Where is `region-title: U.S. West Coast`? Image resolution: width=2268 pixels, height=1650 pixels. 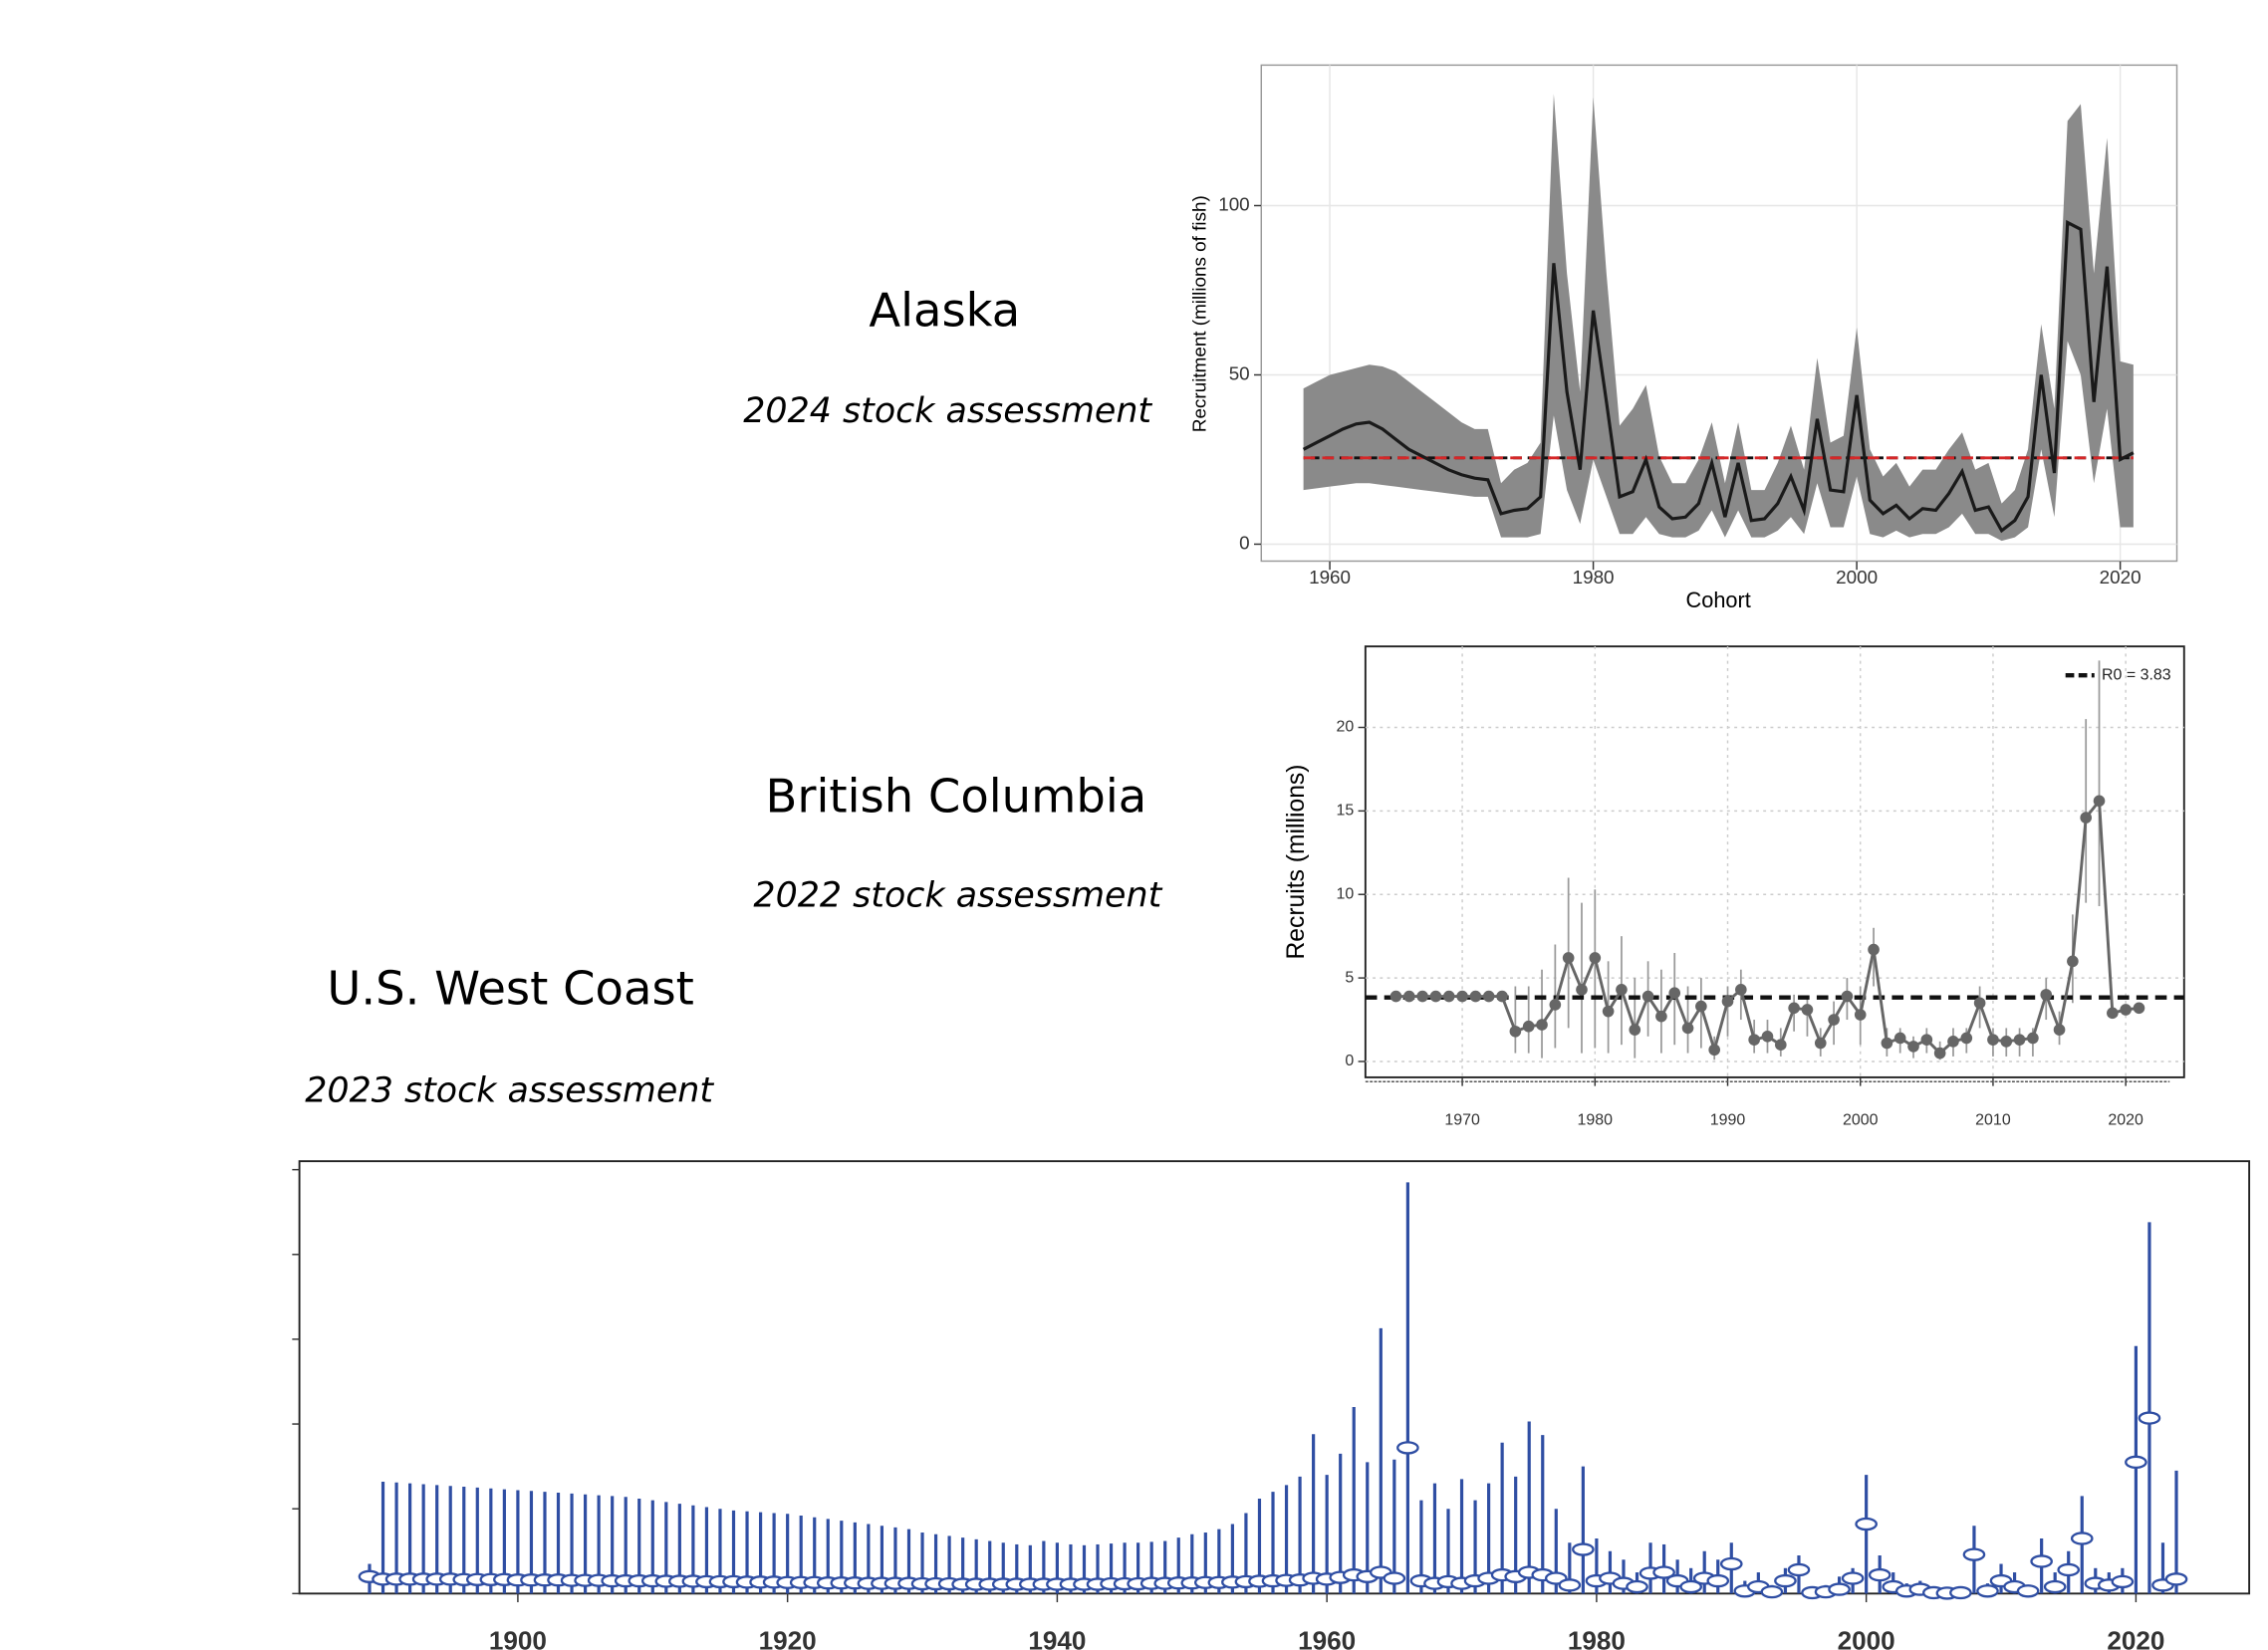 region-title: U.S. West Coast is located at coordinates (510, 989).